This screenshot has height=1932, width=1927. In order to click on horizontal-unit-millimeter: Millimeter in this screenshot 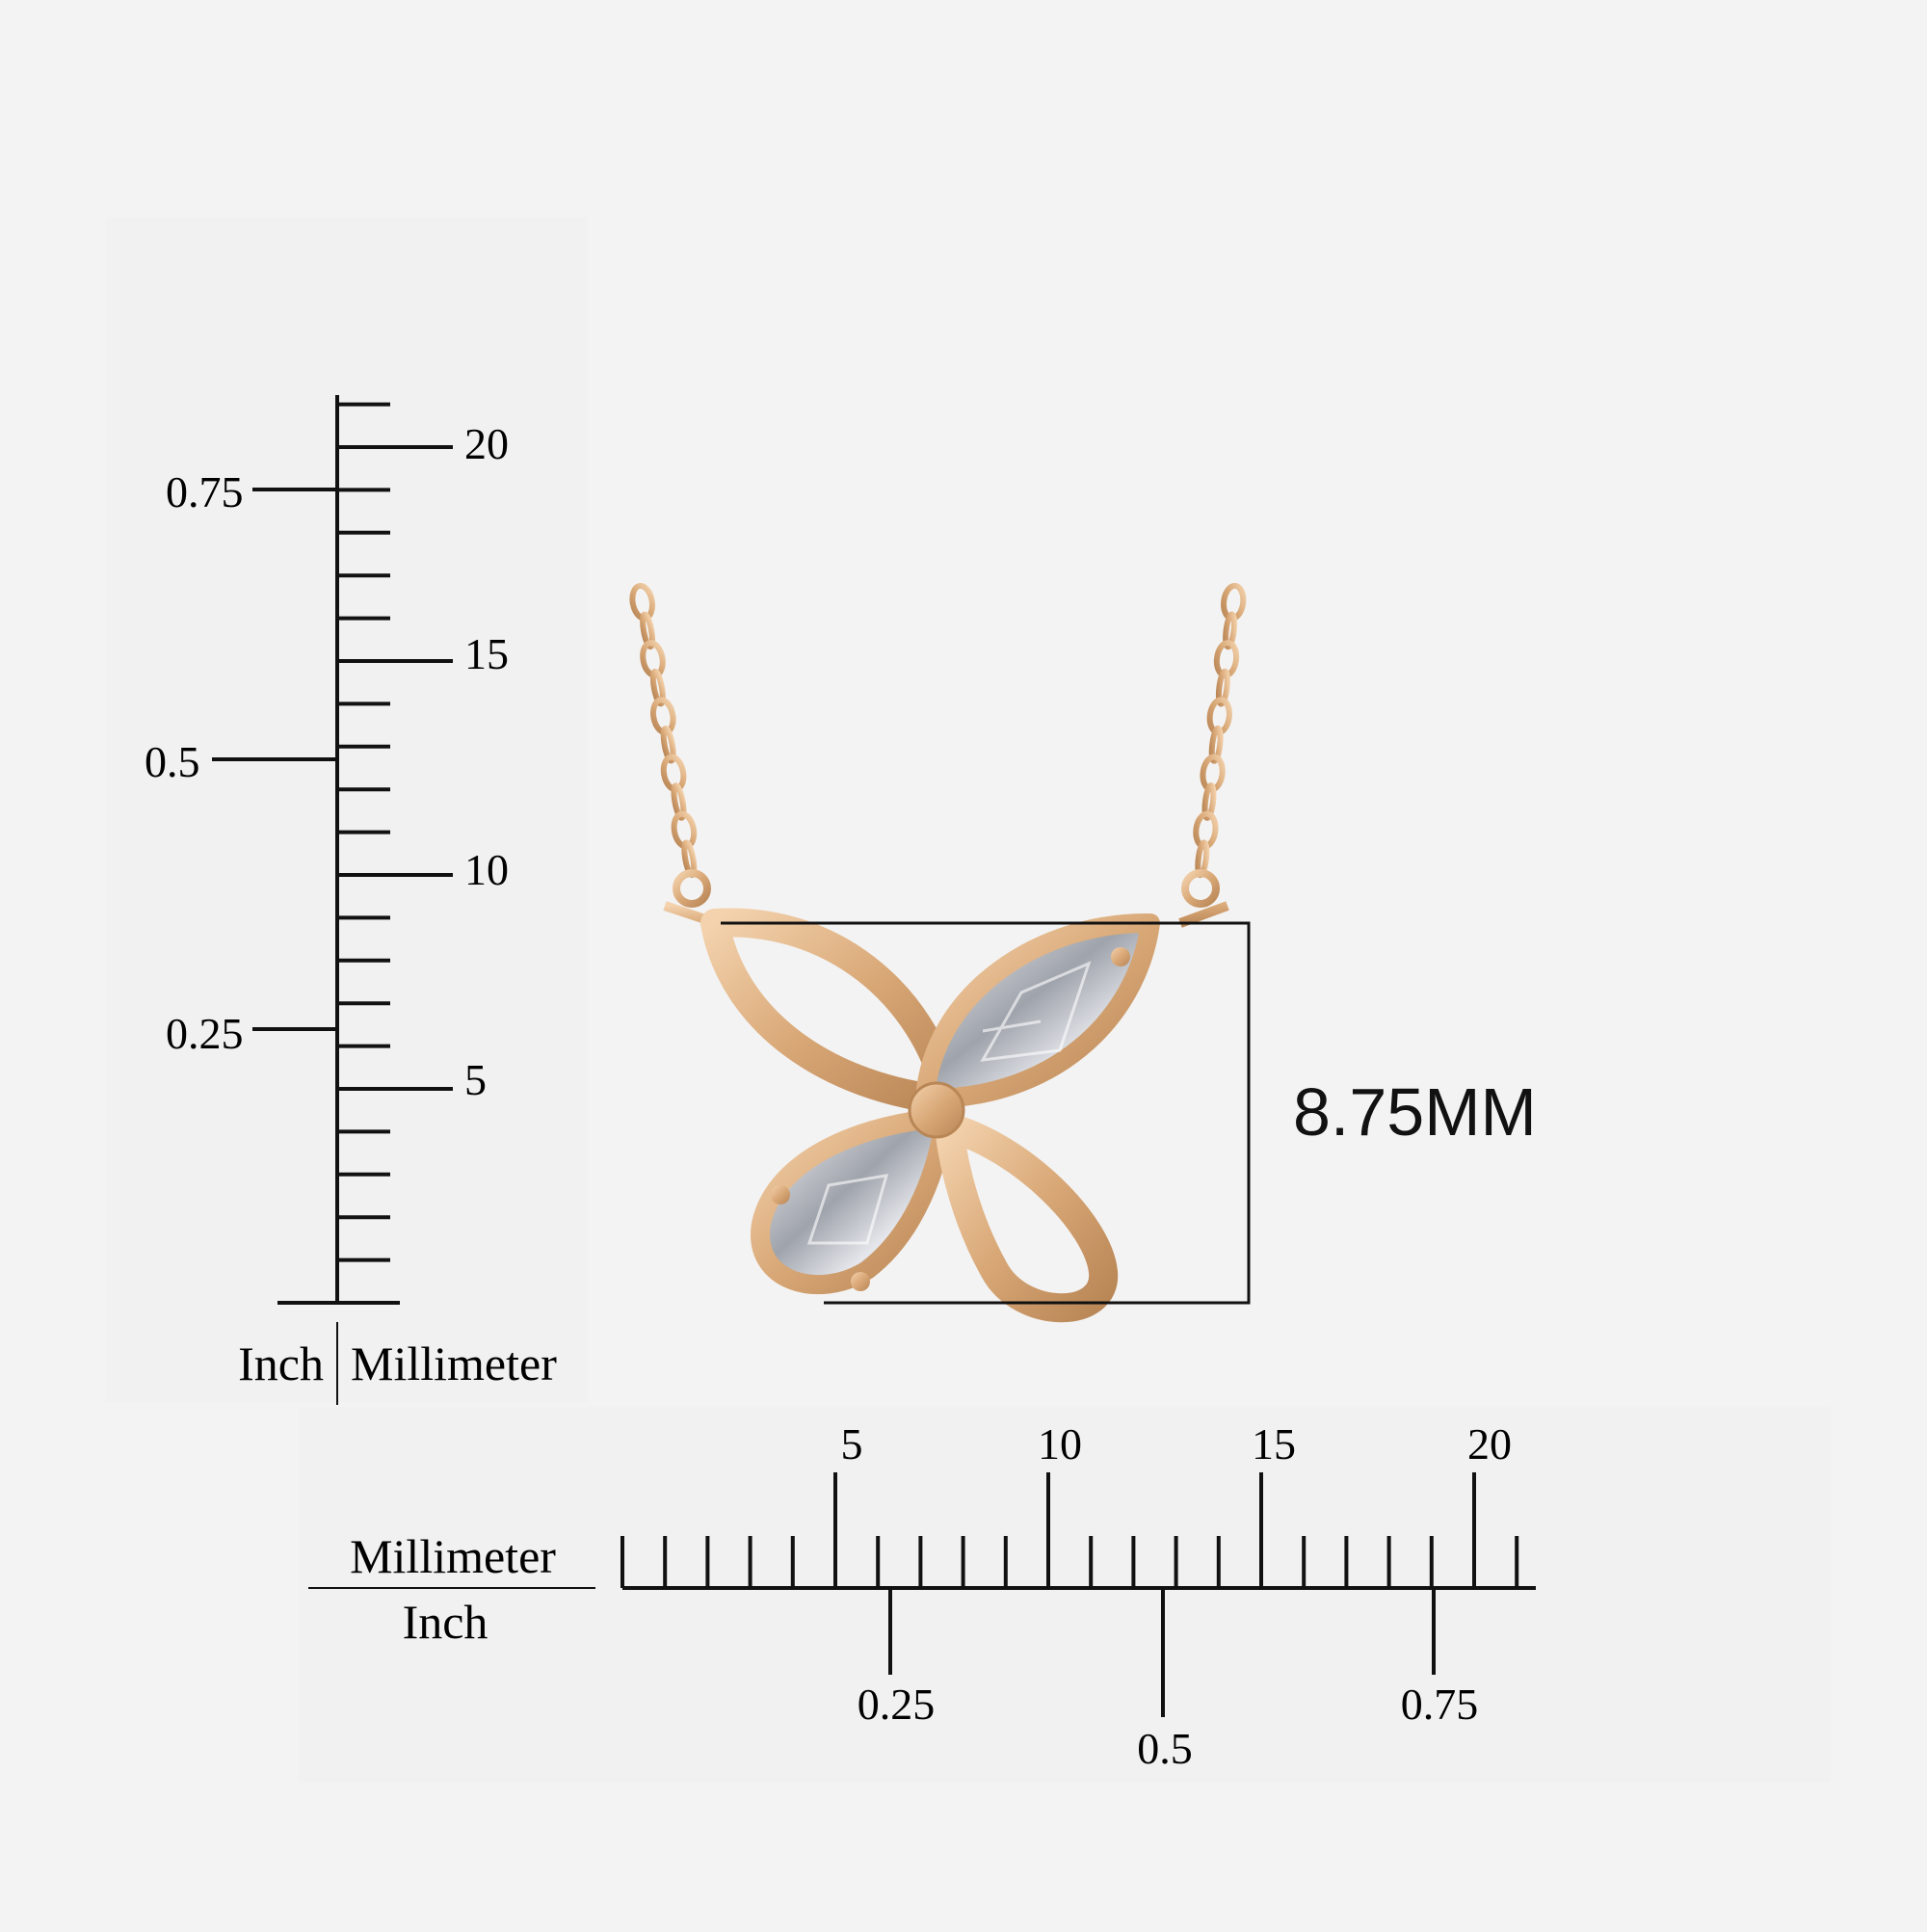, I will do `click(453, 1556)`.